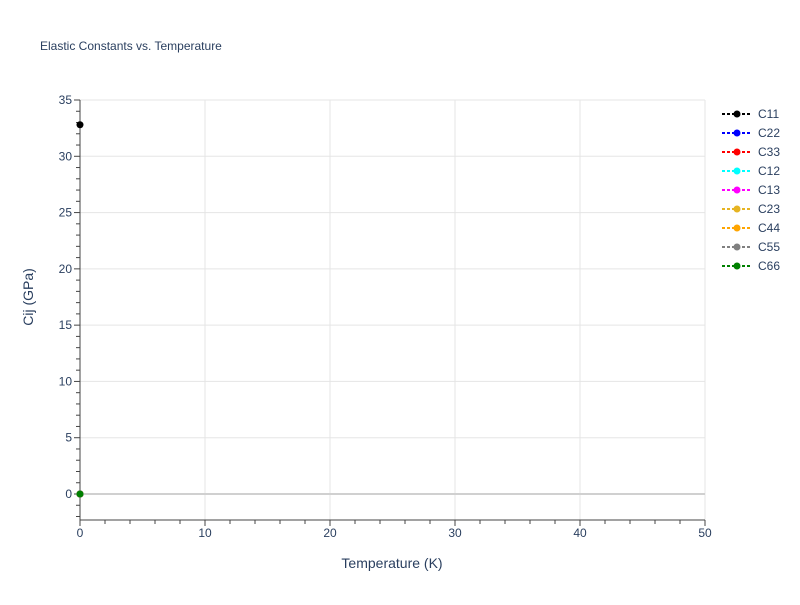 The height and width of the screenshot is (605, 800). What do you see at coordinates (205, 533) in the screenshot?
I see `x-tick-label: 10` at bounding box center [205, 533].